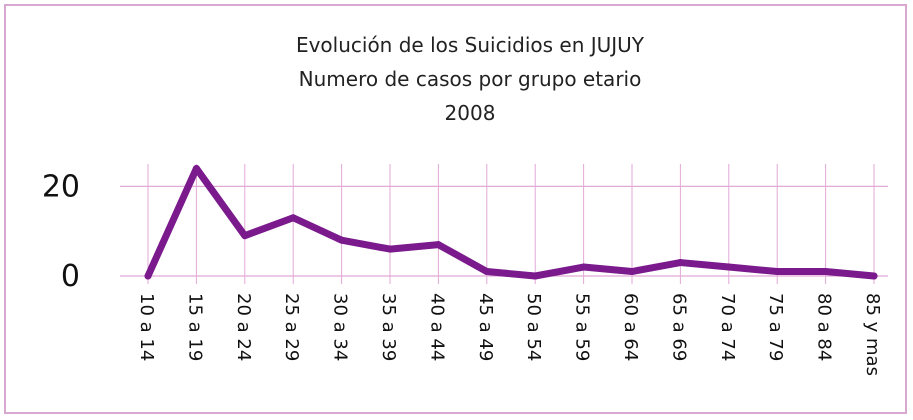 The width and height of the screenshot is (913, 420). Describe the element at coordinates (872, 334) in the screenshot. I see `x-tick-label: 85 y mas` at that location.